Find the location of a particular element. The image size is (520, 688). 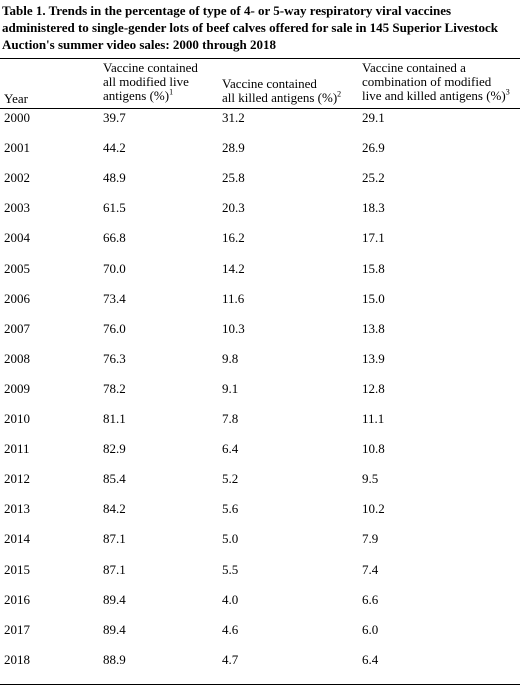

cell-combination: 15.0 is located at coordinates (373, 298).